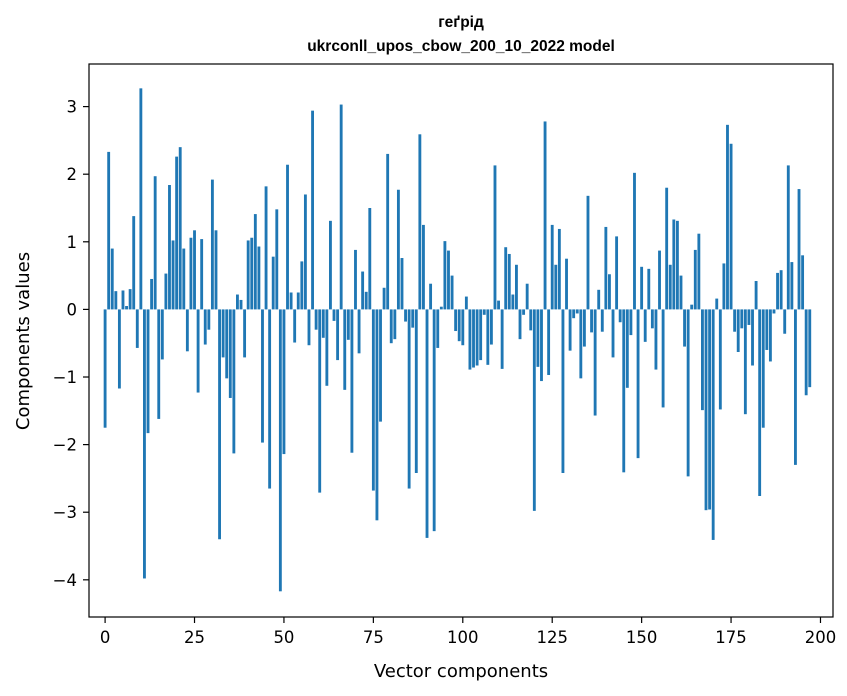  What do you see at coordinates (72, 107) in the screenshot?
I see `y-tick-label: 3` at bounding box center [72, 107].